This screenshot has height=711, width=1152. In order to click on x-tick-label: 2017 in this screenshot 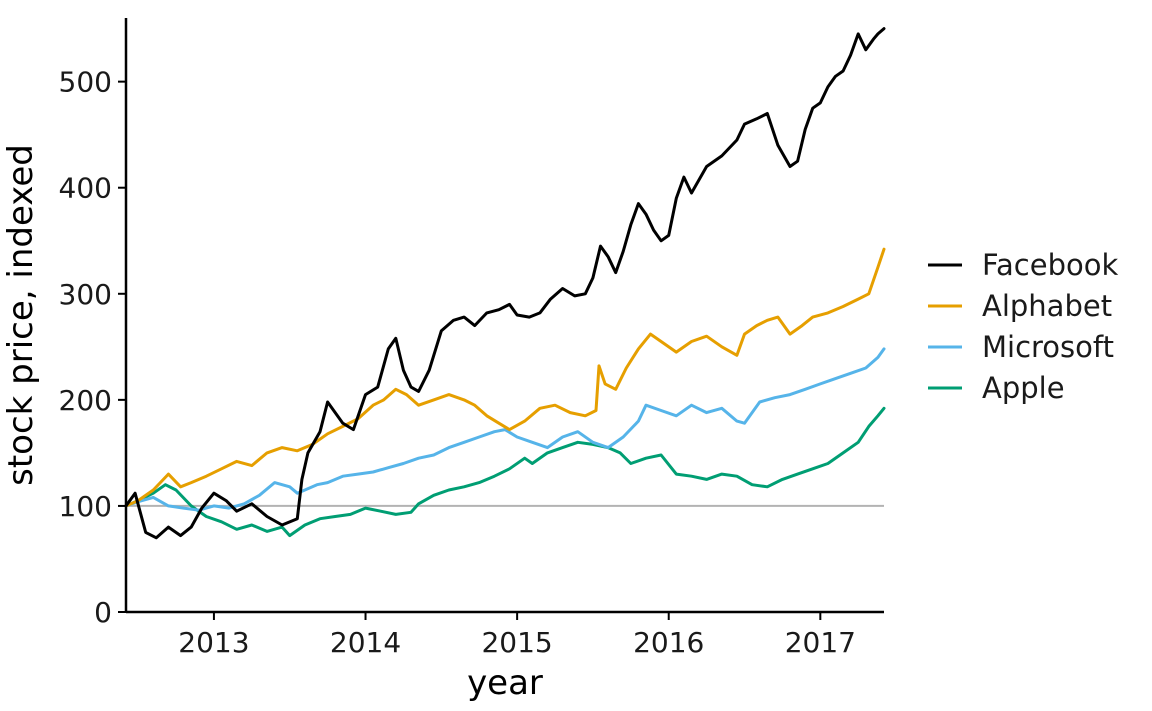, I will do `click(820, 642)`.